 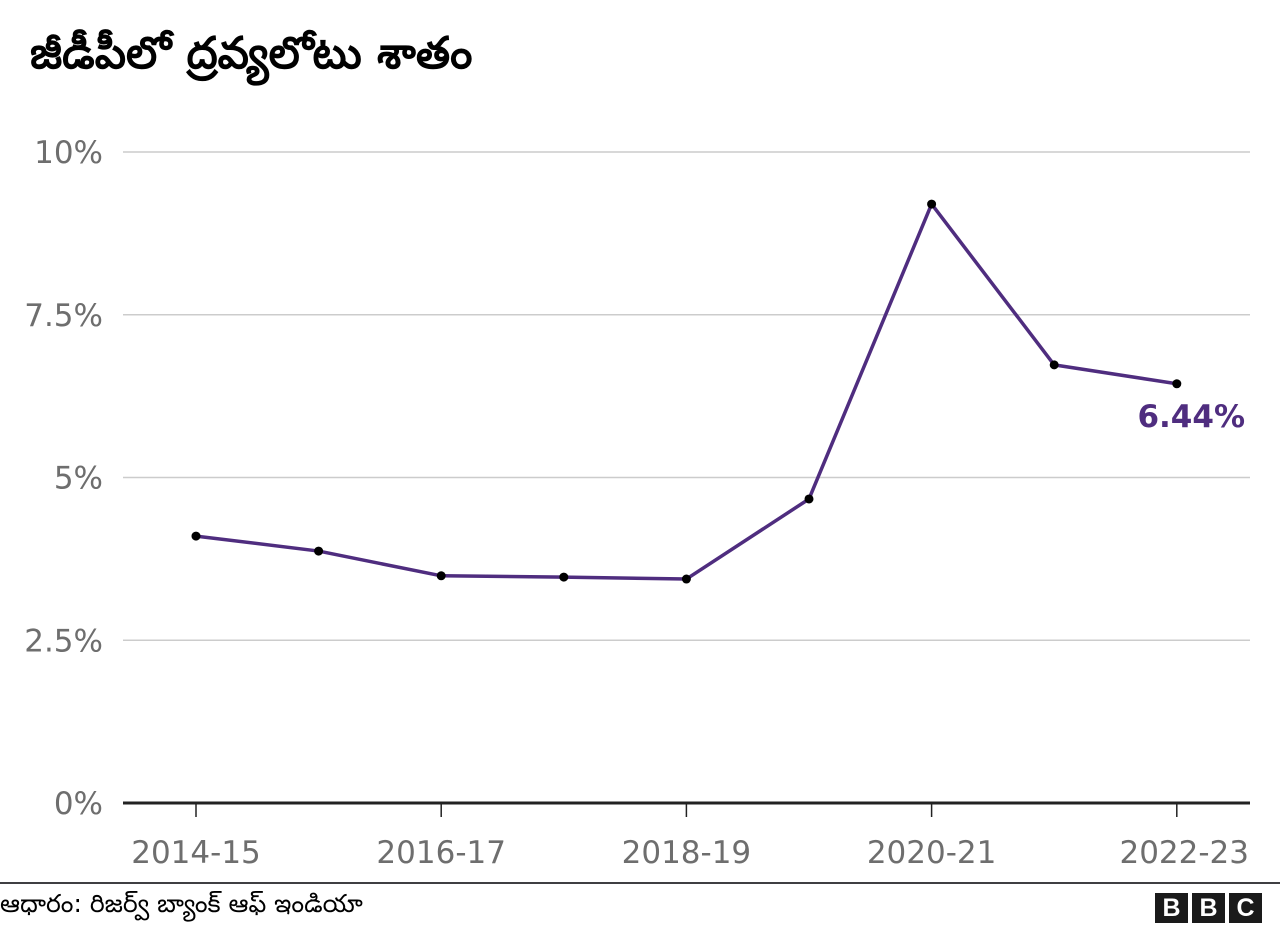 What do you see at coordinates (68, 153) in the screenshot?
I see `y-tick-label: 10%` at bounding box center [68, 153].